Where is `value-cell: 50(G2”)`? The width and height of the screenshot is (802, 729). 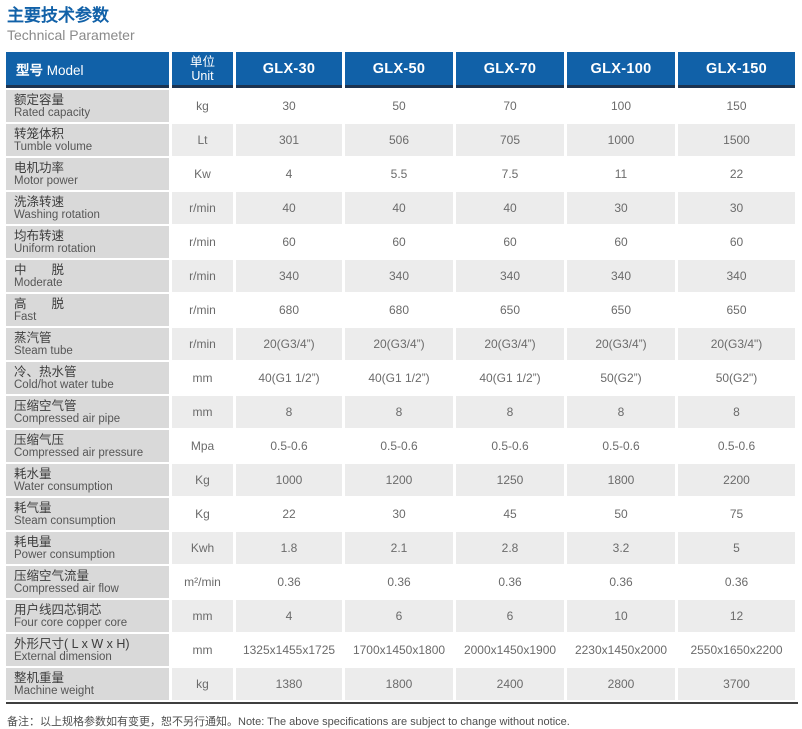 value-cell: 50(G2”) is located at coordinates (621, 378).